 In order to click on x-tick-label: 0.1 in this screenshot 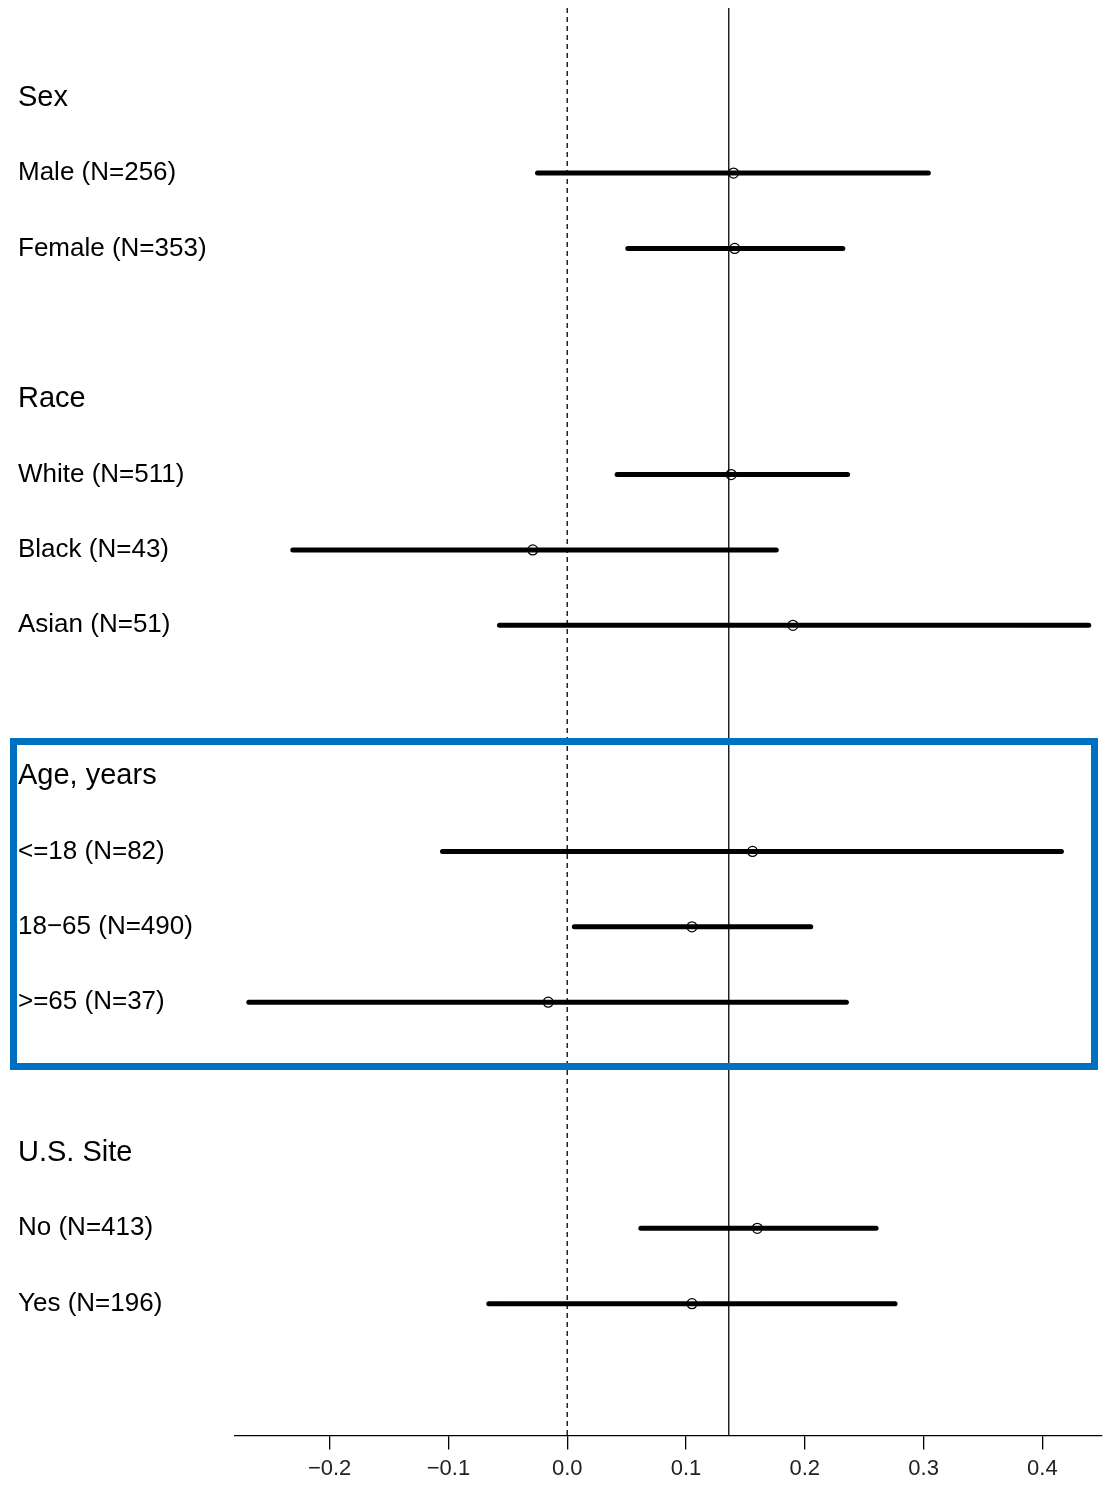, I will do `click(686, 1467)`.